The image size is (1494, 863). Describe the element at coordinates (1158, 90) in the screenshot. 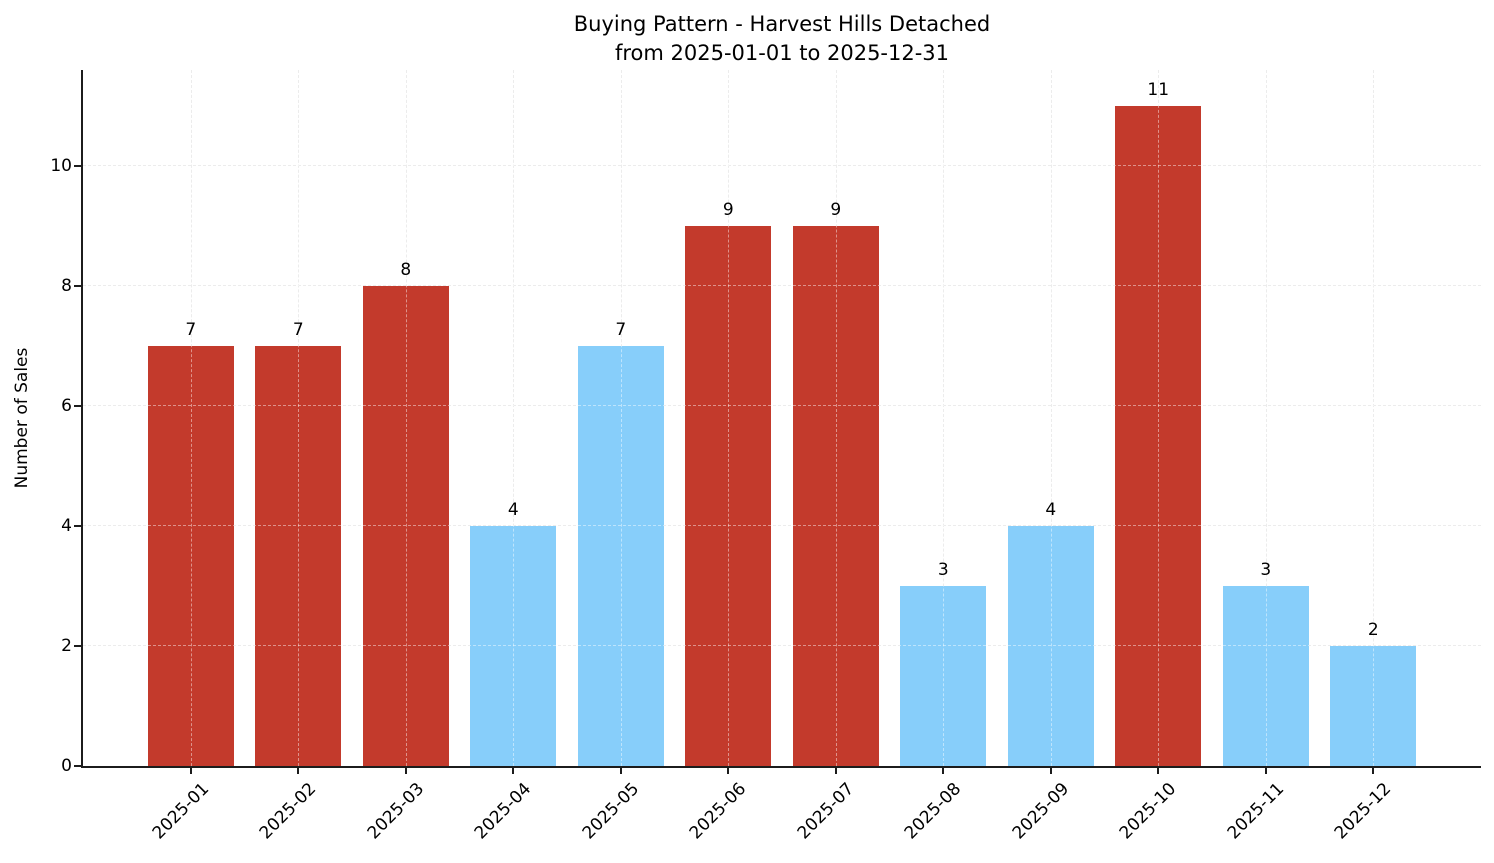

I see `bar-value-label: 11` at that location.